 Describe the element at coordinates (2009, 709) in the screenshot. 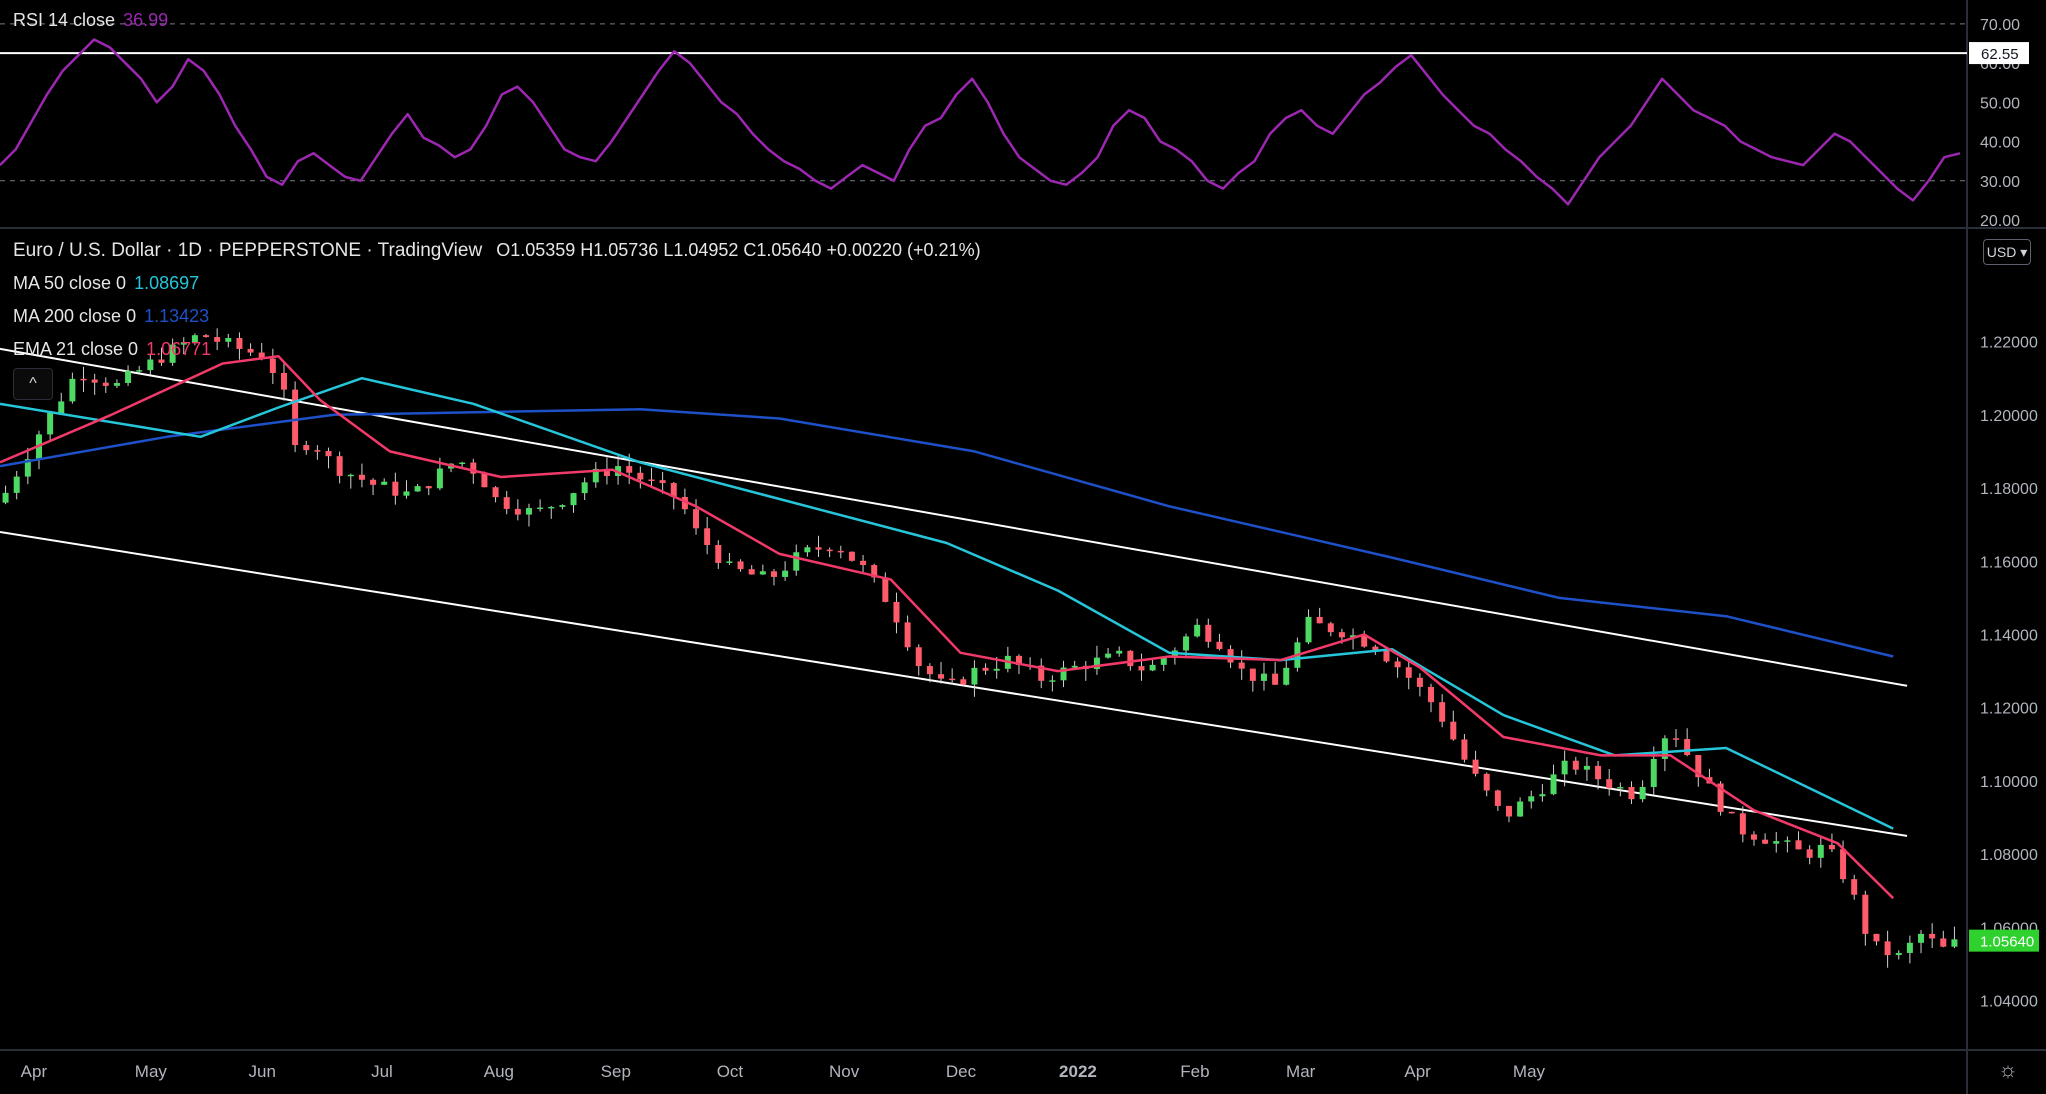

I see `price-axis-tick-label: 1.12000` at that location.